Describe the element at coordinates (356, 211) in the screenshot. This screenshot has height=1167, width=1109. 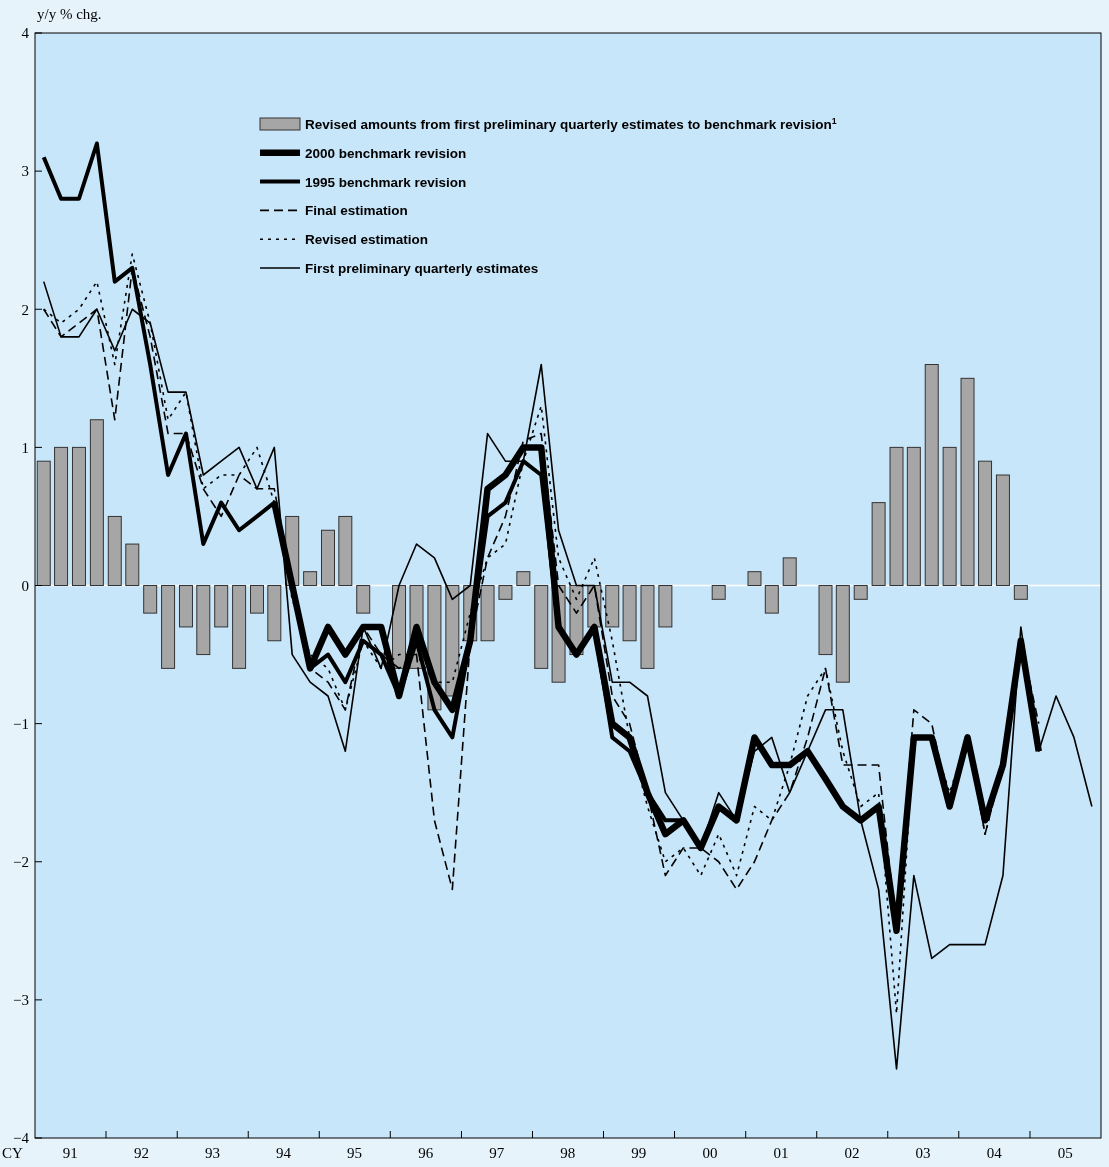
I see `legend-label: Final estimation` at that location.